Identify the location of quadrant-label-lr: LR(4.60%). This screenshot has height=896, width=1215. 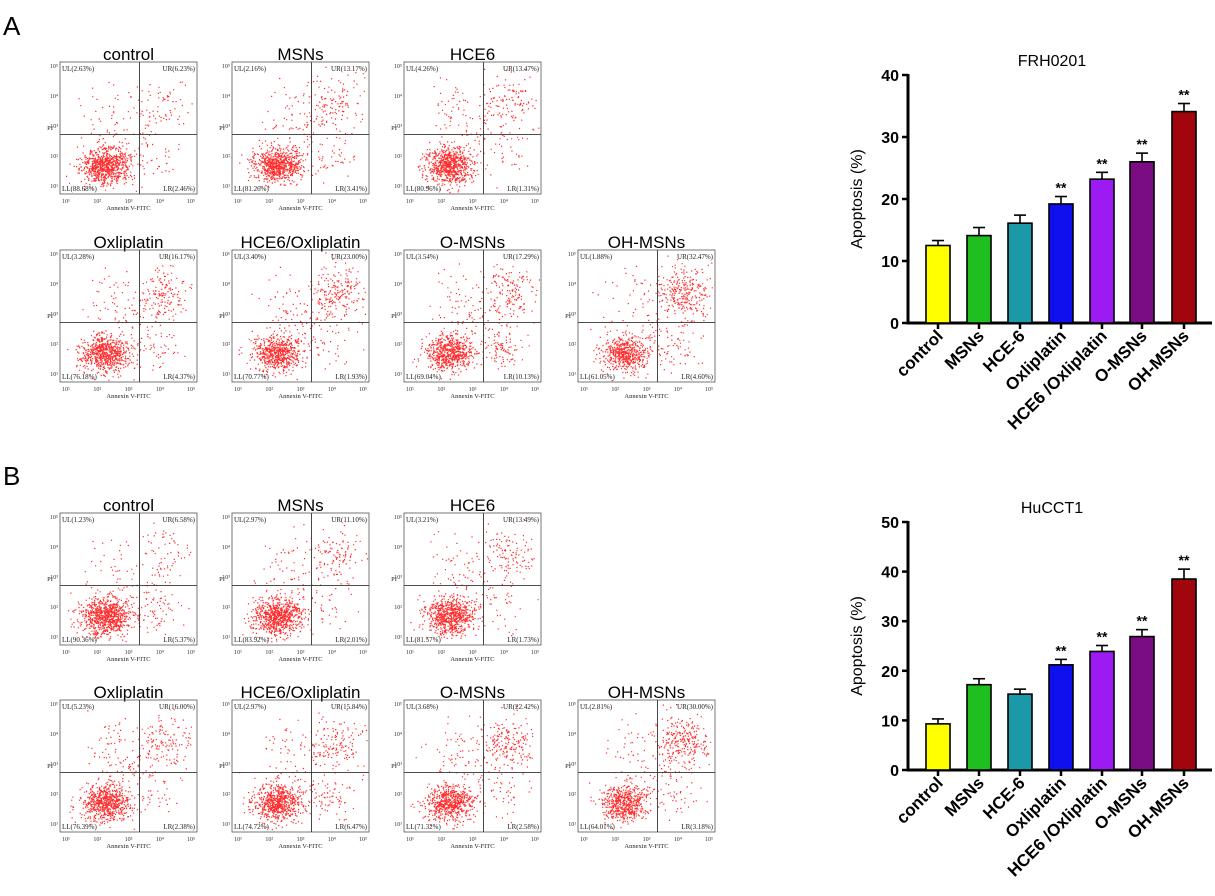
(697, 377).